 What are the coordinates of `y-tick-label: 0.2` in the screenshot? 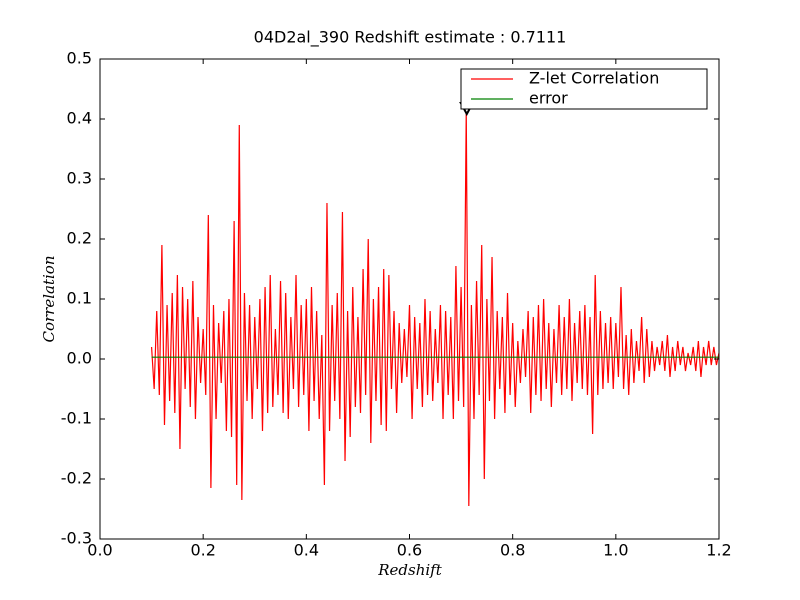 It's located at (79, 238).